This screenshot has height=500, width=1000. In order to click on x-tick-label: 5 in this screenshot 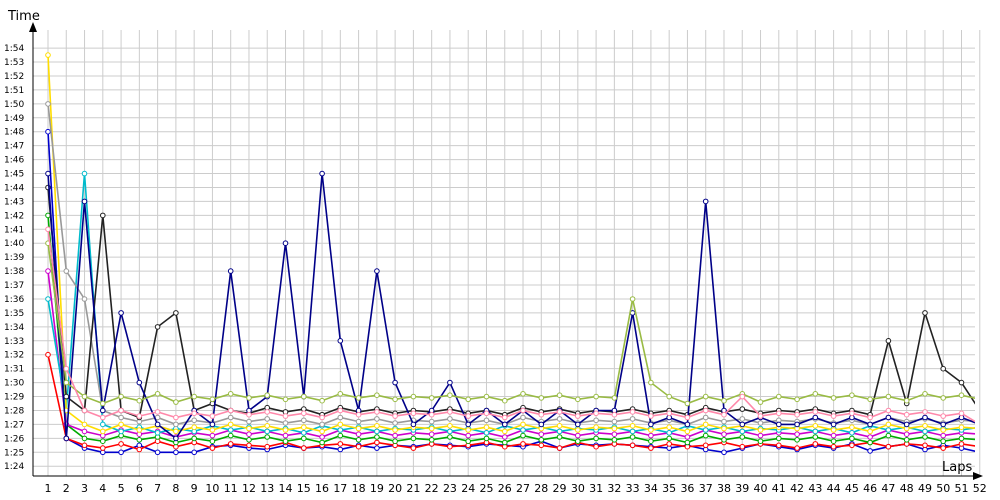, I will do `click(121, 488)`.